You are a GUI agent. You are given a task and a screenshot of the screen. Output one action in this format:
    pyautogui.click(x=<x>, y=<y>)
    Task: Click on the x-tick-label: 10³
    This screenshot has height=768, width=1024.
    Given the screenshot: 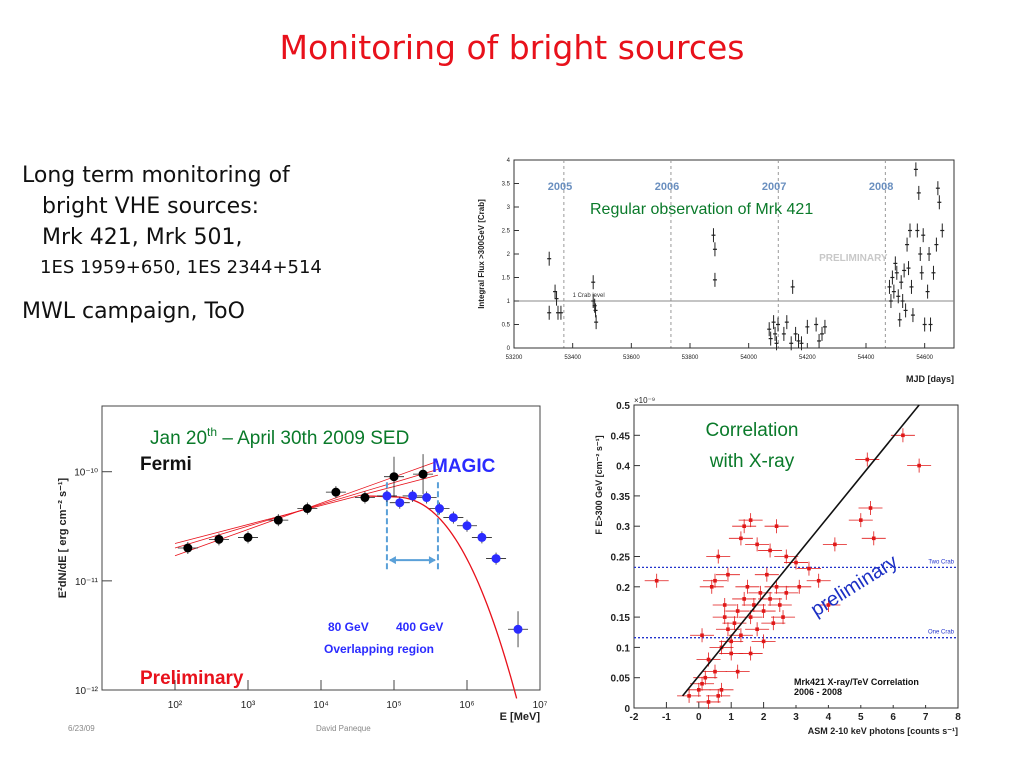 What is the action you would take?
    pyautogui.click(x=248, y=705)
    